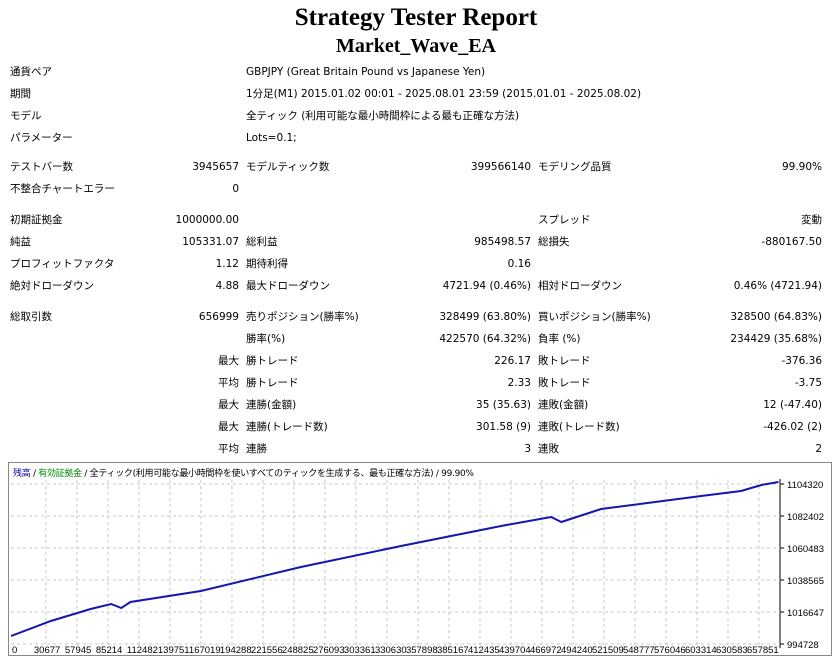  Describe the element at coordinates (559, 339) in the screenshot. I see `stat-label: 負率 (%)` at that location.